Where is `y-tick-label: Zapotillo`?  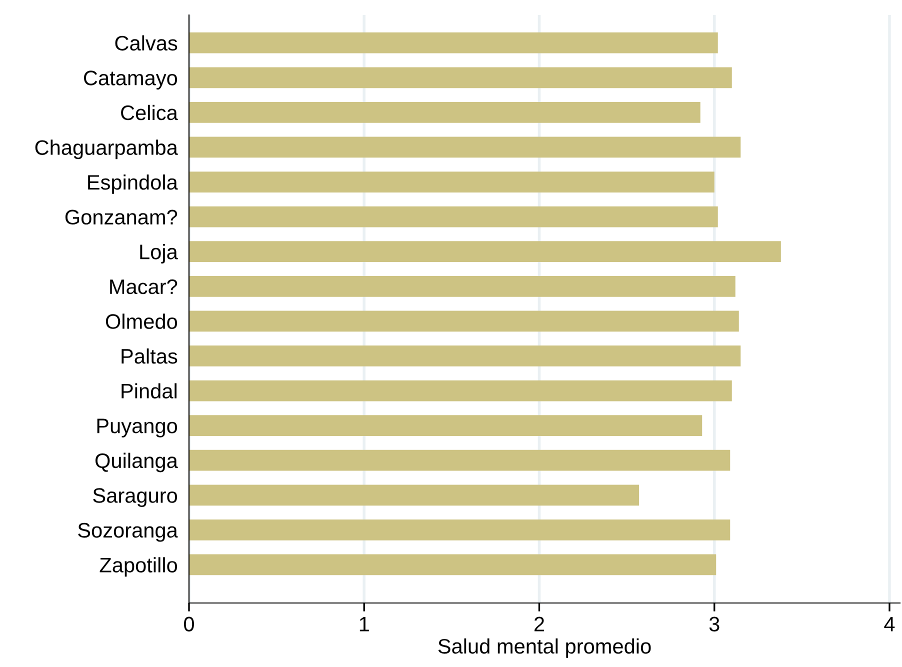
y-tick-label: Zapotillo is located at coordinates (139, 567).